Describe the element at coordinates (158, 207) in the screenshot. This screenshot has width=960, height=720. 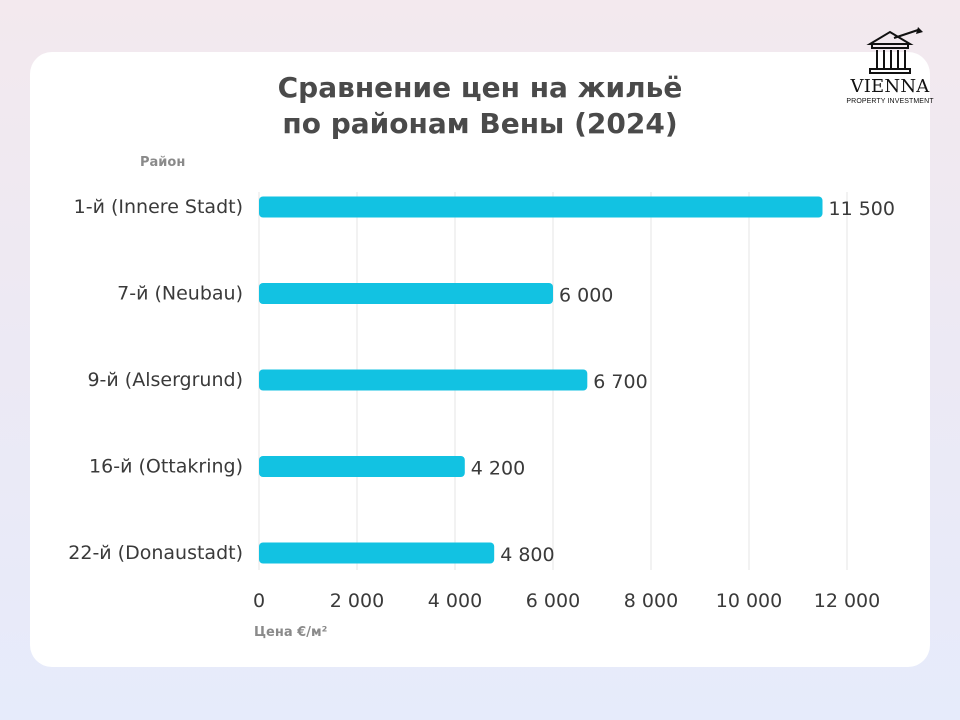
I see `category-label: 1-й (Innere Stadt)` at that location.